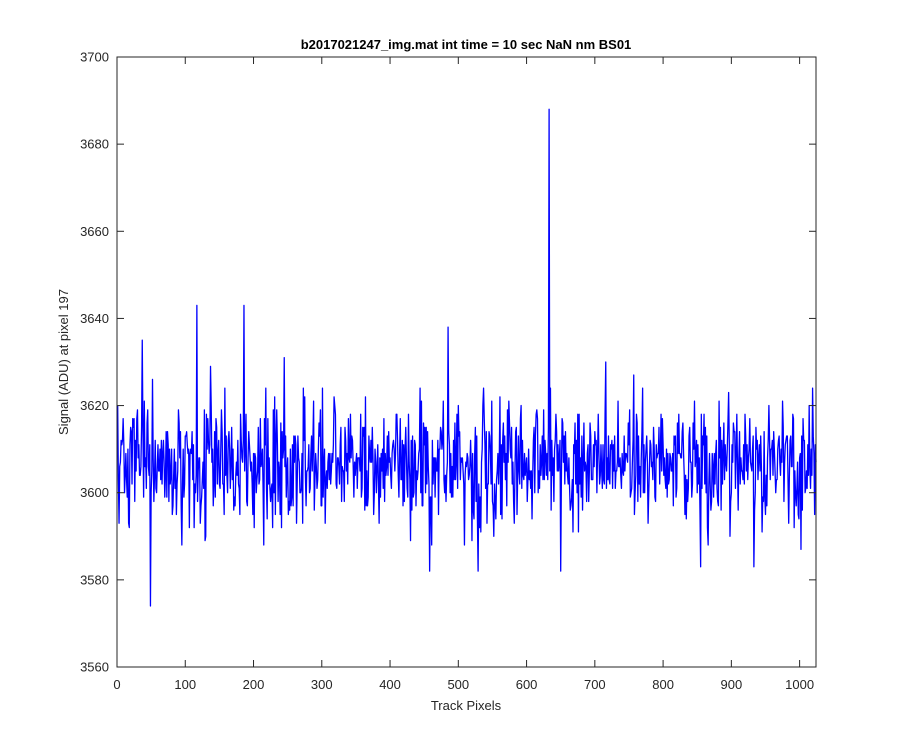 This screenshot has height=750, width=900. What do you see at coordinates (527, 684) in the screenshot?
I see `x-tick-label: 600` at bounding box center [527, 684].